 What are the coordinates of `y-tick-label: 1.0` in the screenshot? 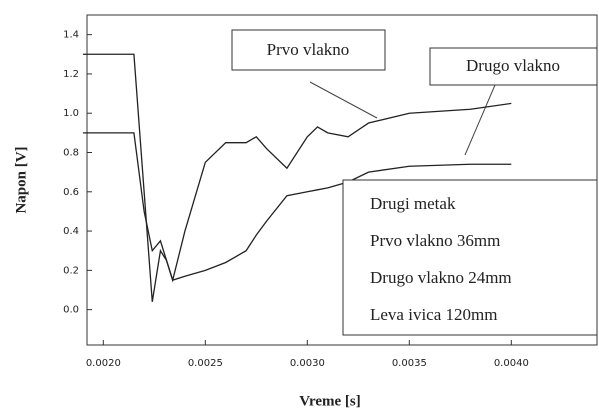 It's located at (71, 113).